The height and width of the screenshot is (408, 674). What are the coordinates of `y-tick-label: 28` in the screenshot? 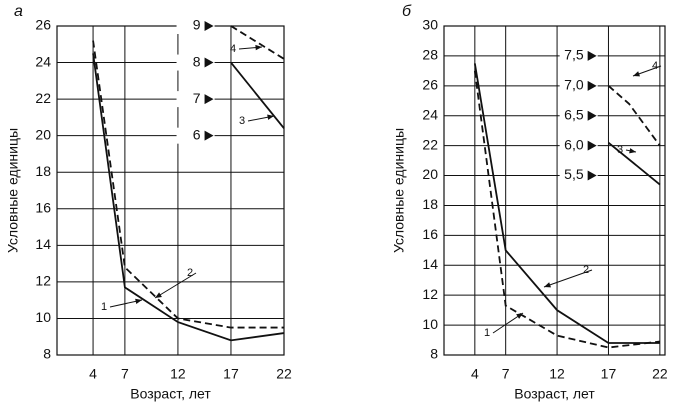 It's located at (430, 55).